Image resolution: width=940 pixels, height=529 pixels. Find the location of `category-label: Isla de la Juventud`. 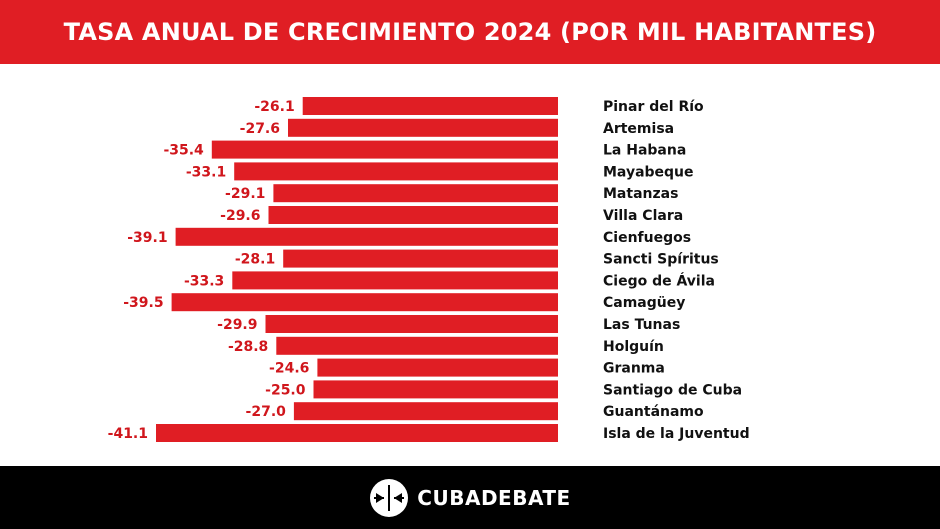

category-label: Isla de la Juventud is located at coordinates (676, 434).